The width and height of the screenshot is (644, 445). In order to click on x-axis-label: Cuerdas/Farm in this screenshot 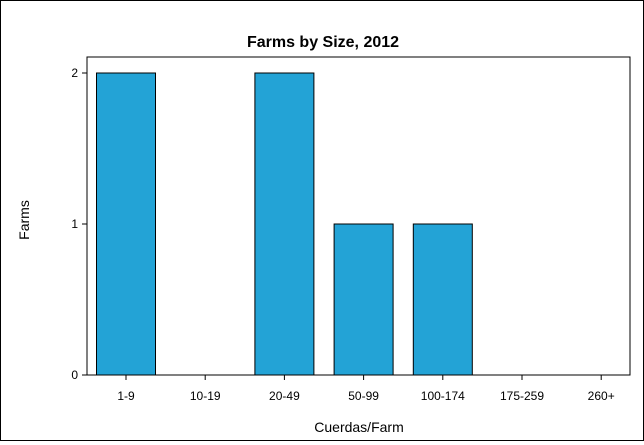, I will do `click(358, 427)`.